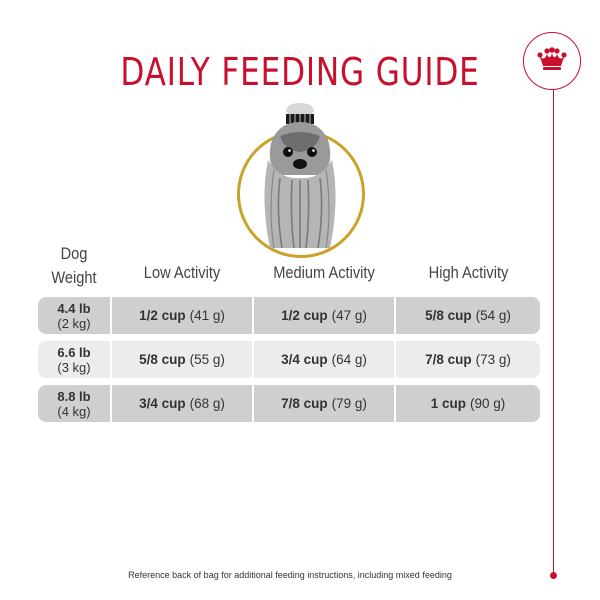 The image size is (600, 600). I want to click on gram-amount: (73 g), so click(493, 359).